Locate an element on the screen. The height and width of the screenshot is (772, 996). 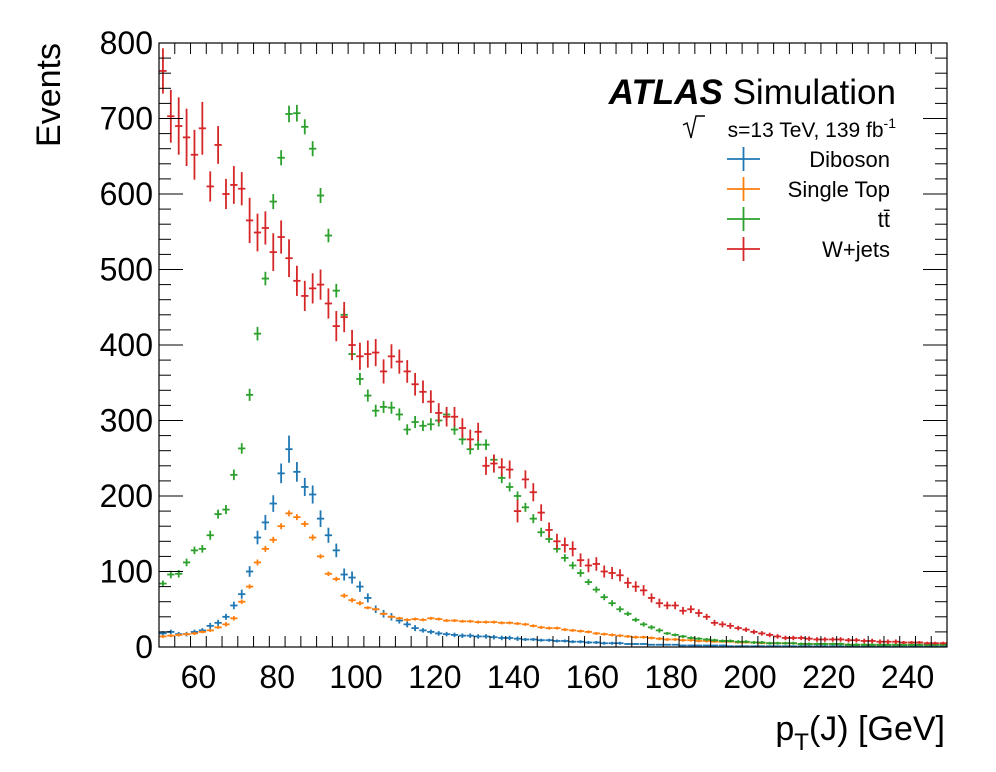
y-tick-label: 600 is located at coordinates (126, 194).